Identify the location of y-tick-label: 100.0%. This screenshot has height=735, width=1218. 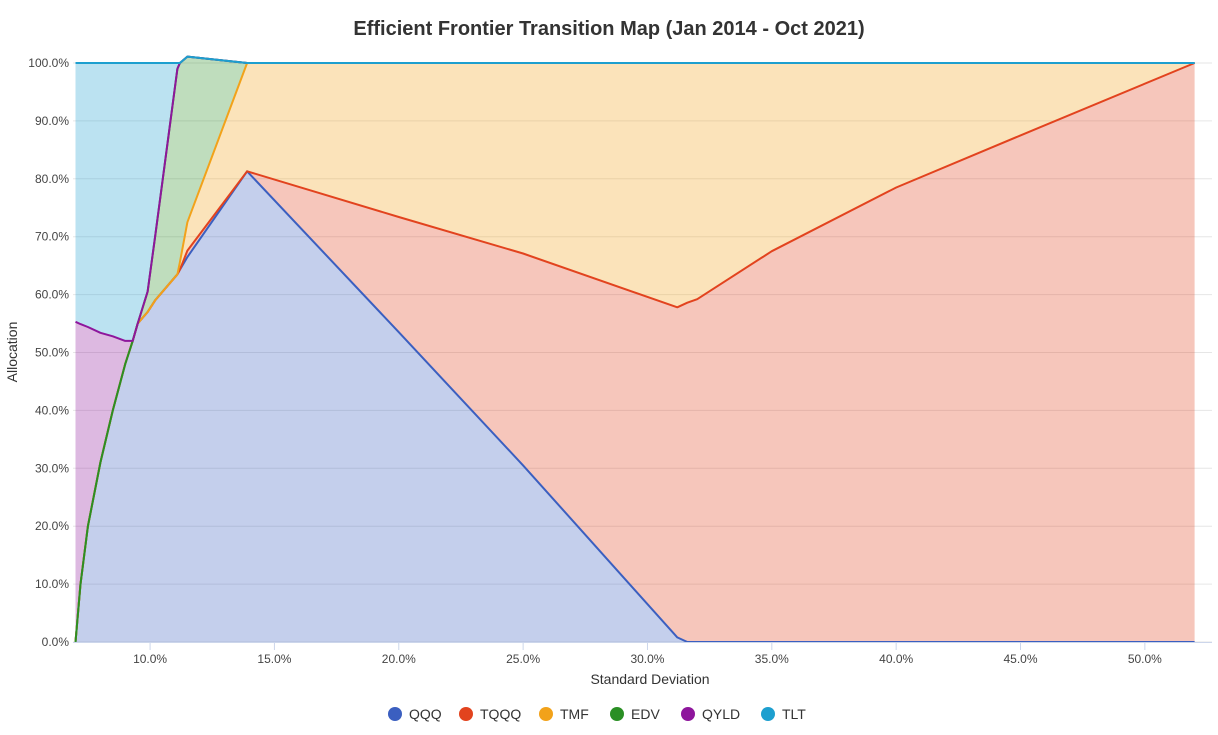
(48, 63).